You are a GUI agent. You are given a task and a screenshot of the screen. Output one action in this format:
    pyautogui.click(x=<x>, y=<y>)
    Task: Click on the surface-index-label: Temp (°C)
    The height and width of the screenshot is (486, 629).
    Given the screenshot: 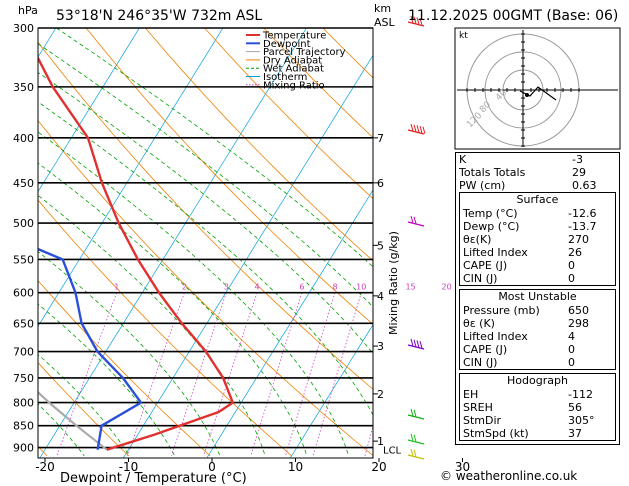 What is the action you would take?
    pyautogui.click(x=490, y=213)
    